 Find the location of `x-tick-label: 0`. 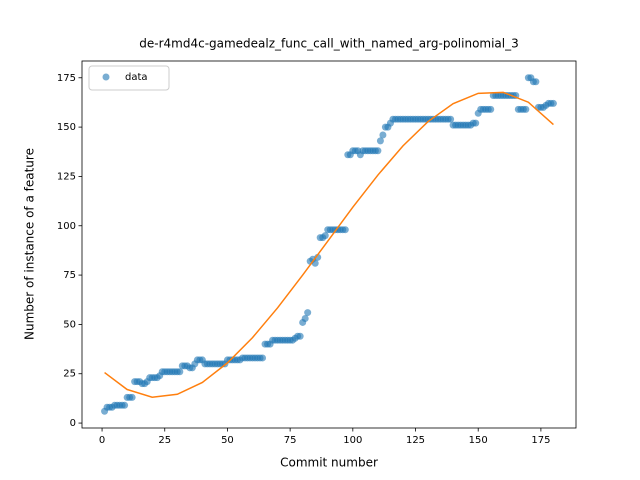

x-tick-label: 0 is located at coordinates (102, 440).